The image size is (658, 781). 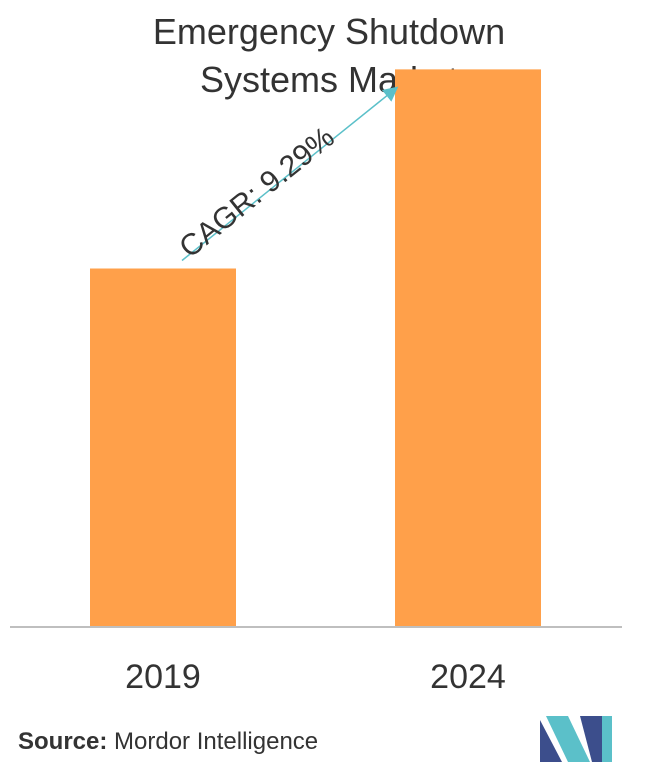 What do you see at coordinates (468, 677) in the screenshot?
I see `x-tick-label-2024: 2024` at bounding box center [468, 677].